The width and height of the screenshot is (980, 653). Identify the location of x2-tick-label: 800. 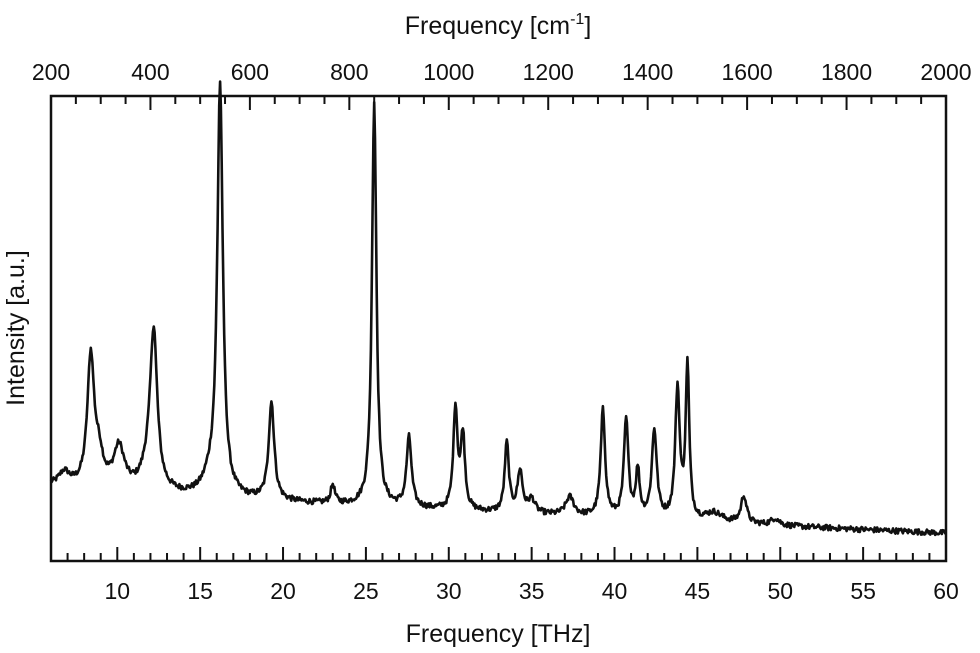
(349, 72).